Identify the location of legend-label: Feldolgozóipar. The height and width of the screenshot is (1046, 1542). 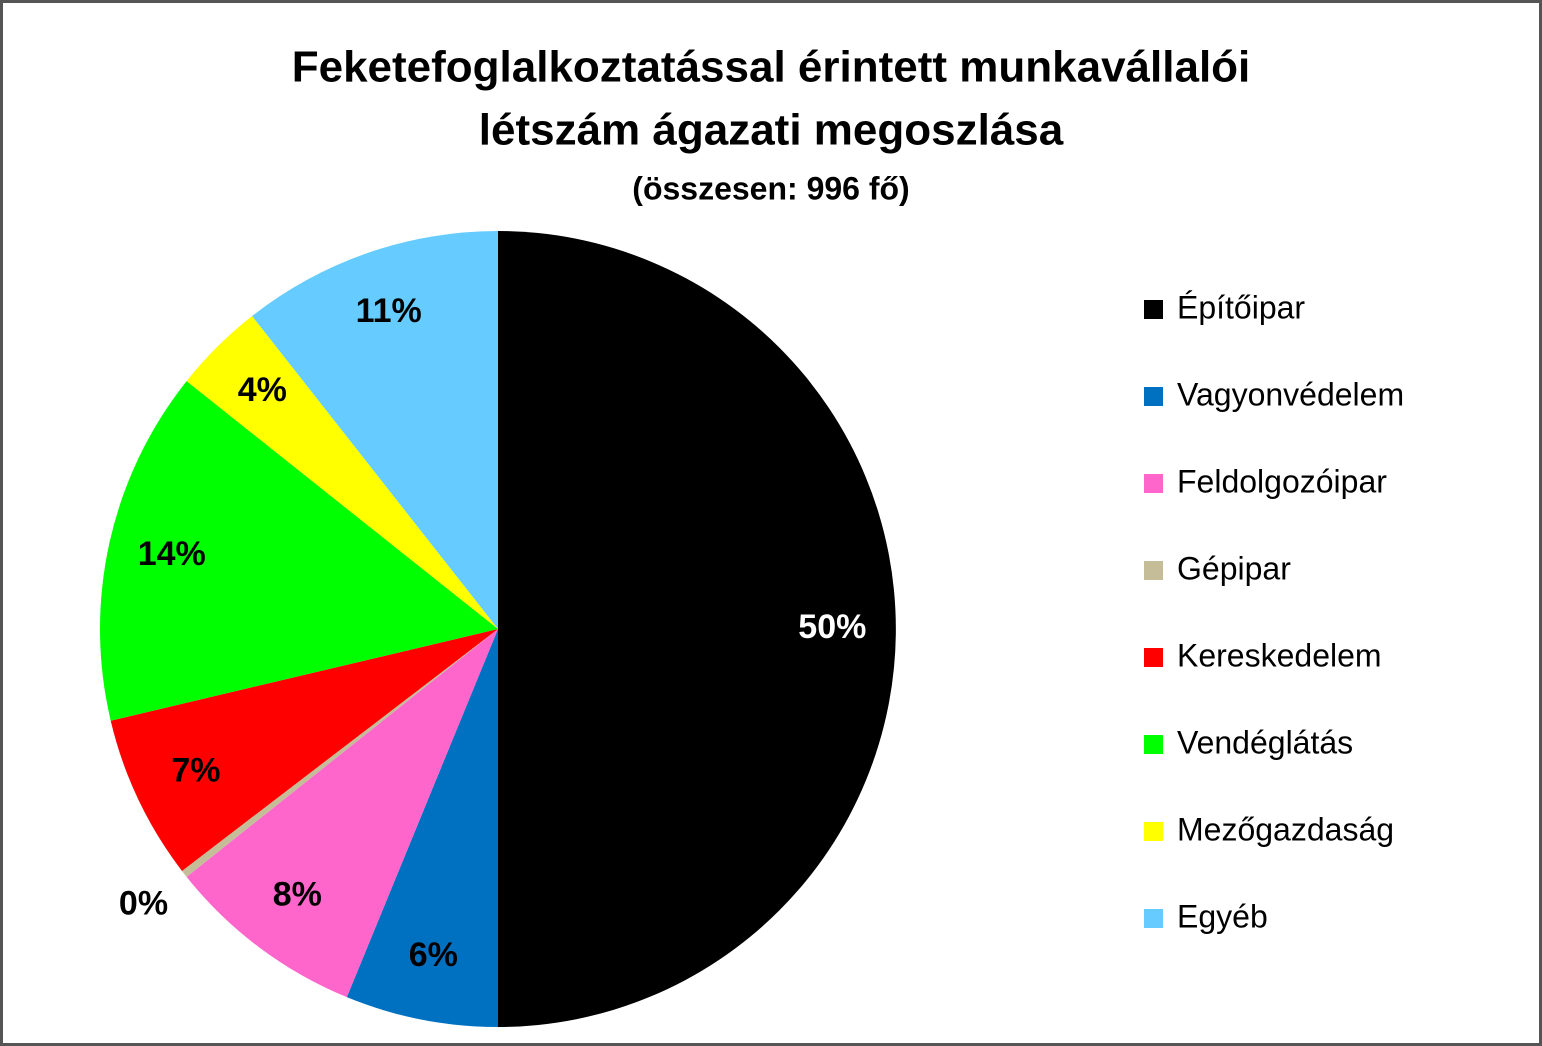
(1282, 481).